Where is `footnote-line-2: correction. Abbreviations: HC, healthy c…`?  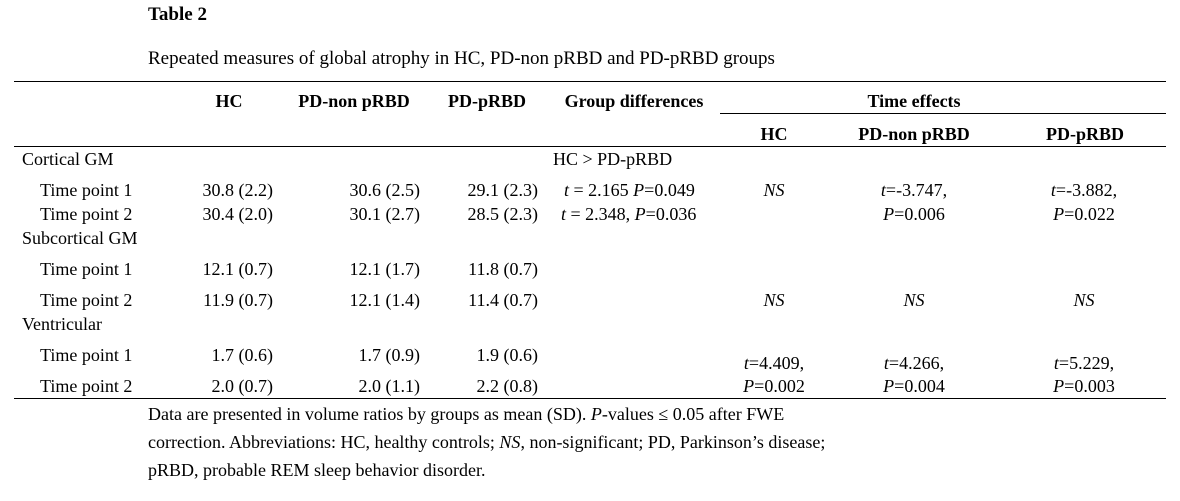
footnote-line-2: correction. Abbreviations: HC, healthy c… is located at coordinates (588, 442).